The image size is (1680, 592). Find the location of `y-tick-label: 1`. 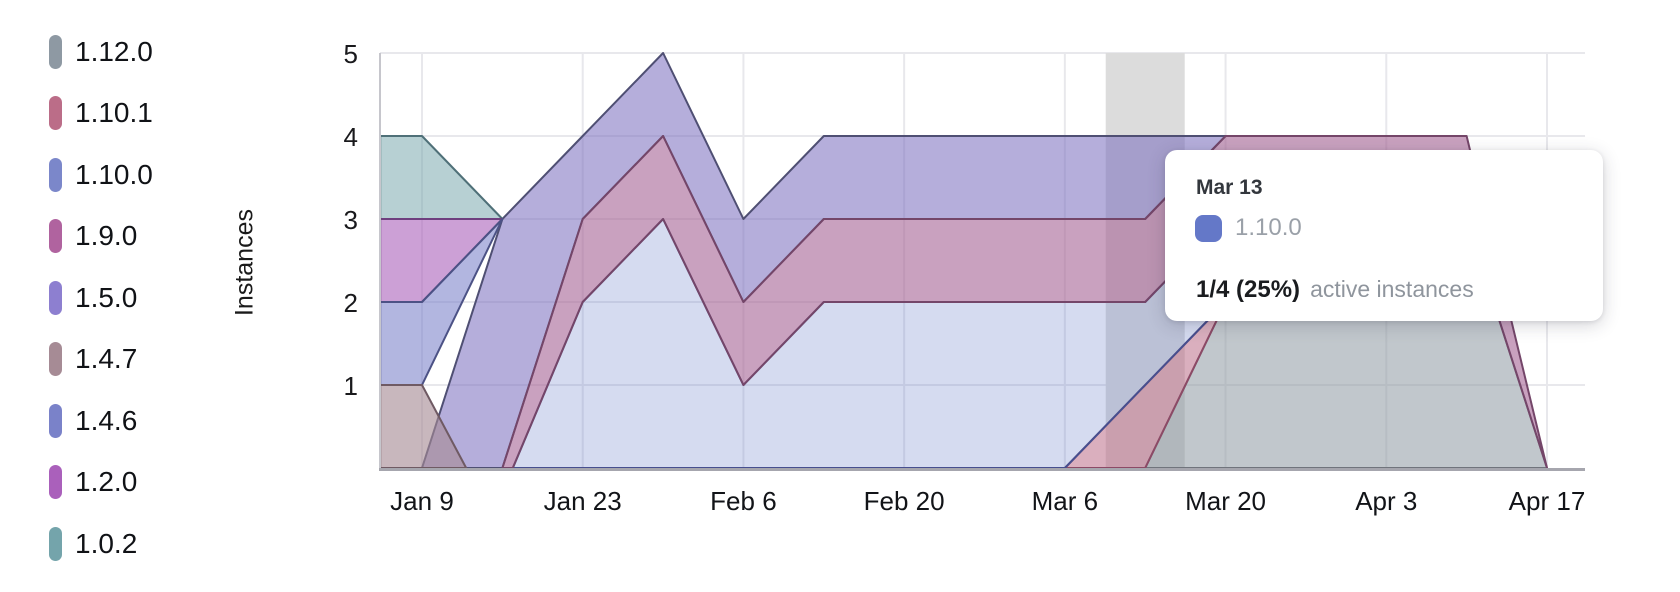

y-tick-label: 1 is located at coordinates (350, 386).